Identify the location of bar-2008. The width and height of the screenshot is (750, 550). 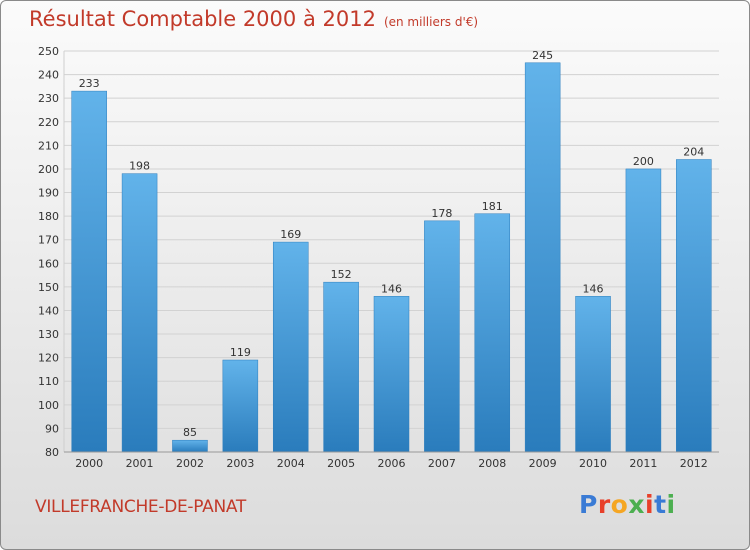
(492, 333).